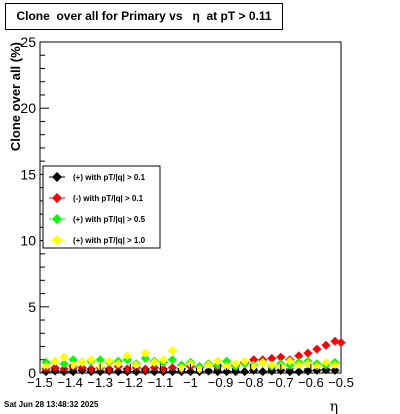  What do you see at coordinates (109, 177) in the screenshot?
I see `legend-label: (+) with pT/|q| > 0.1` at bounding box center [109, 177].